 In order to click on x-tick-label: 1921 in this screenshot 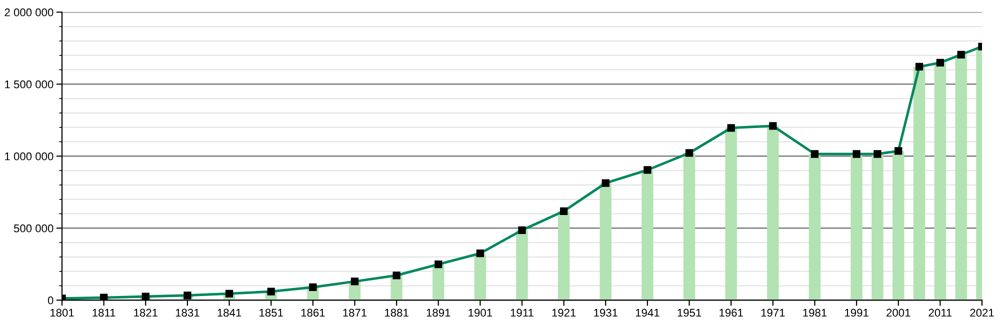, I will do `click(564, 312)`.